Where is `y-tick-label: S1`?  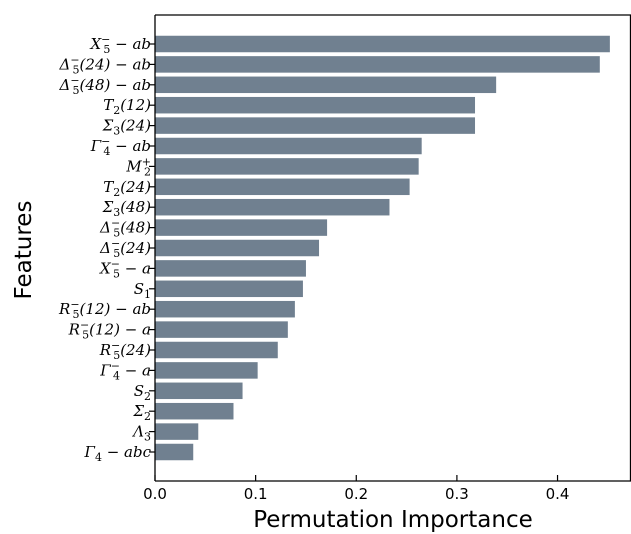
y-tick-label: S1 is located at coordinates (142, 290).